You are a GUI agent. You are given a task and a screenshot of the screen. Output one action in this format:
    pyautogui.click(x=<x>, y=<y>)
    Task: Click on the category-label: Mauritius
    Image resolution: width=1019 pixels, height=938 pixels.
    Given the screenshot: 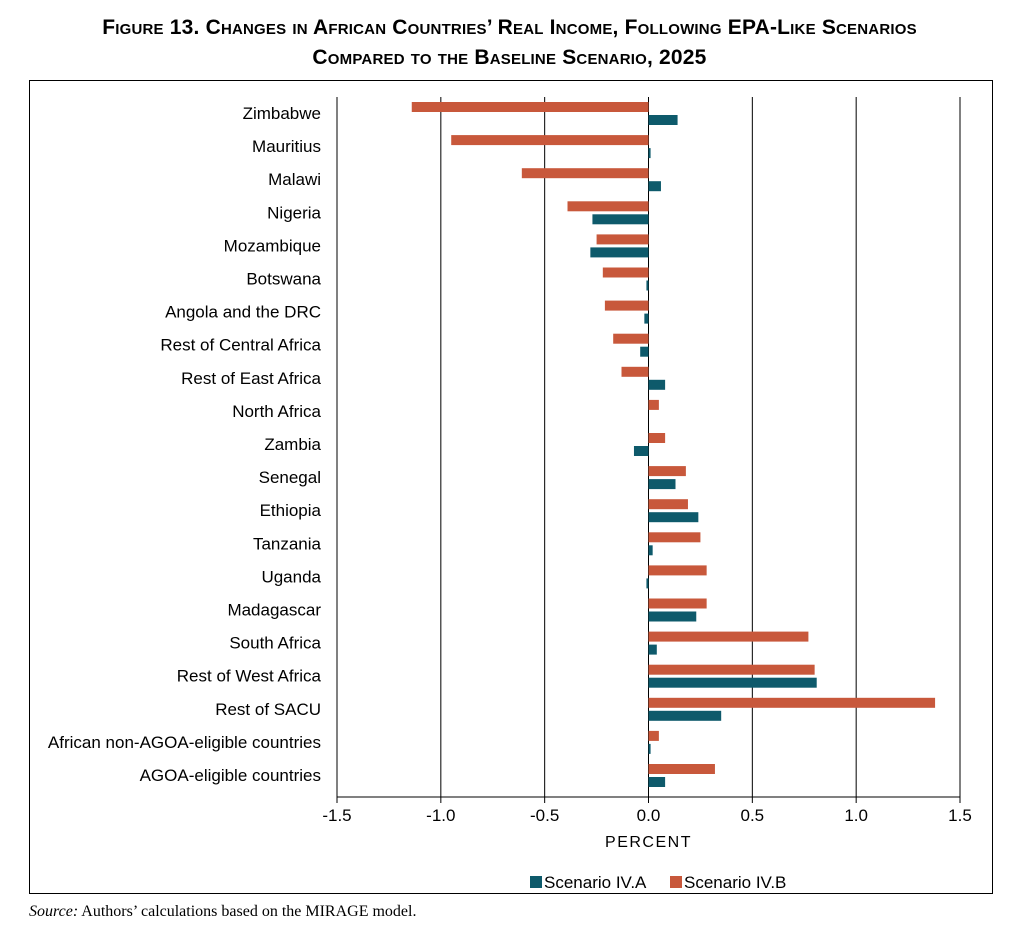 What is the action you would take?
    pyautogui.click(x=286, y=146)
    